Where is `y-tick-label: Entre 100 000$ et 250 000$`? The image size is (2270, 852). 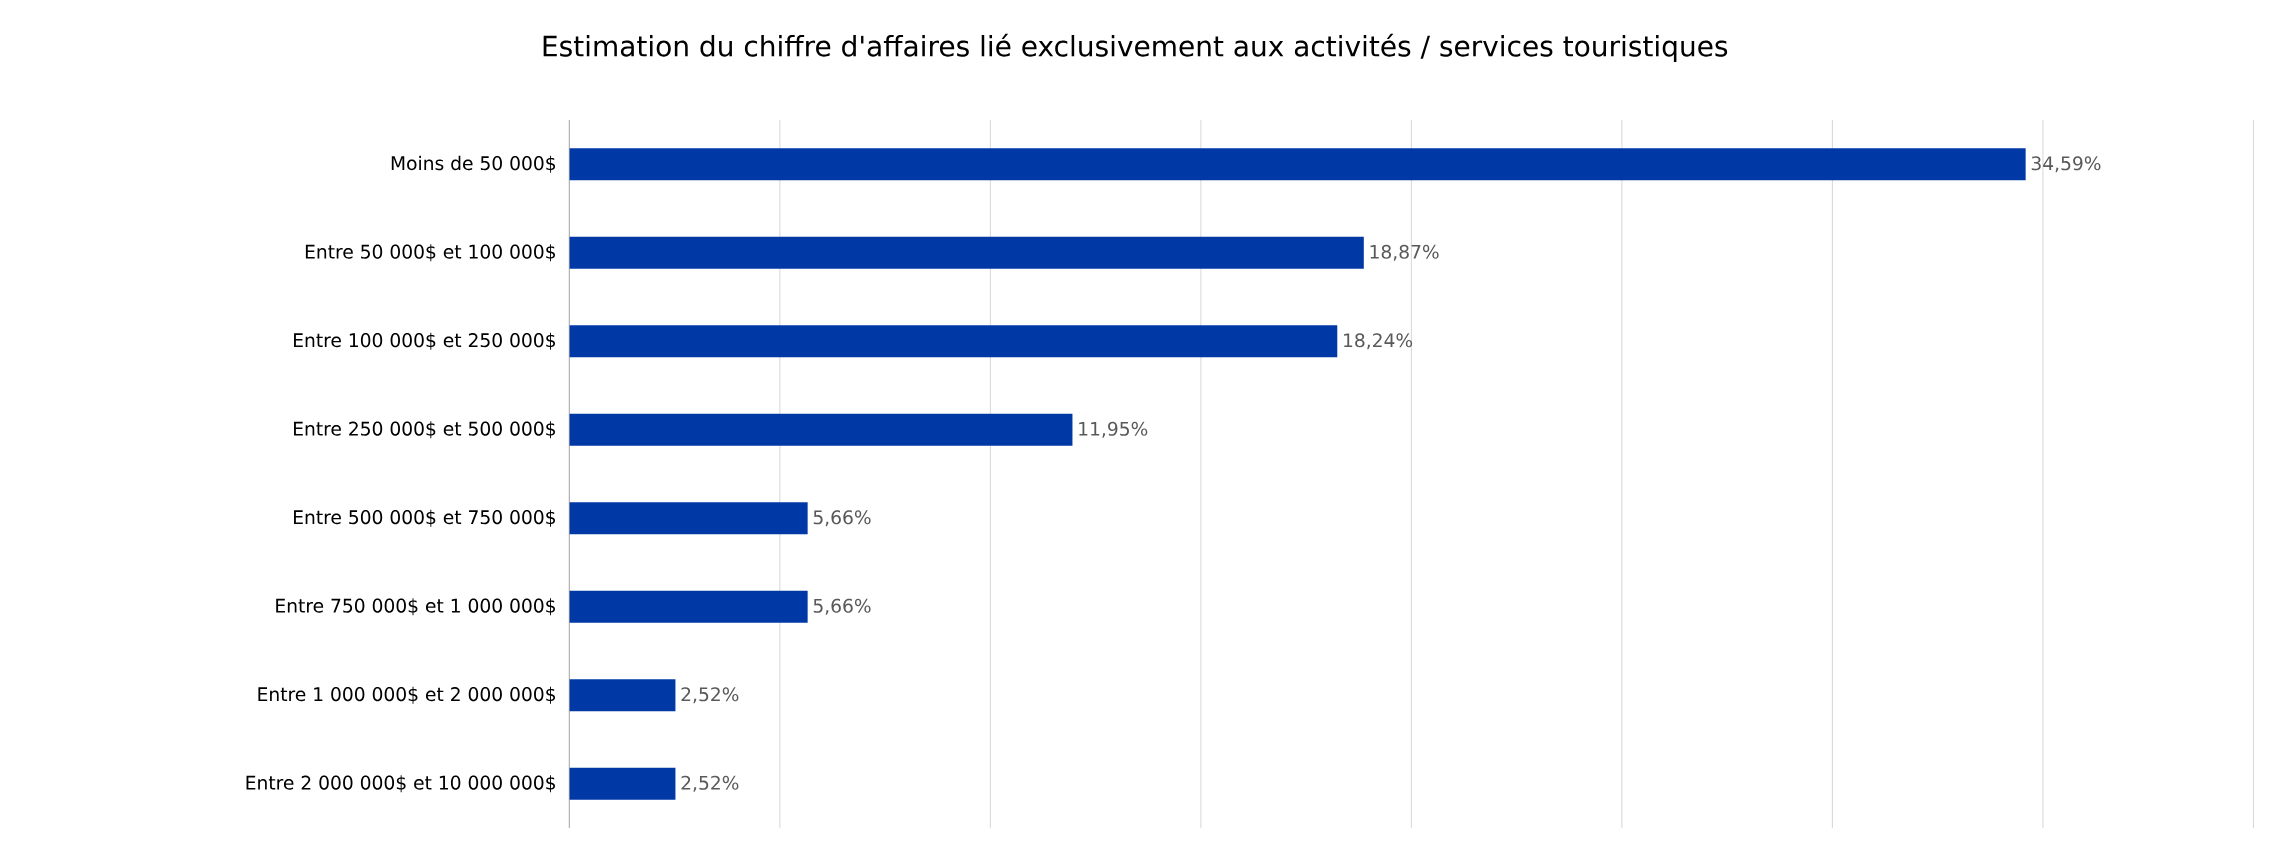
y-tick-label: Entre 100 000$ et 250 000$ is located at coordinates (425, 341).